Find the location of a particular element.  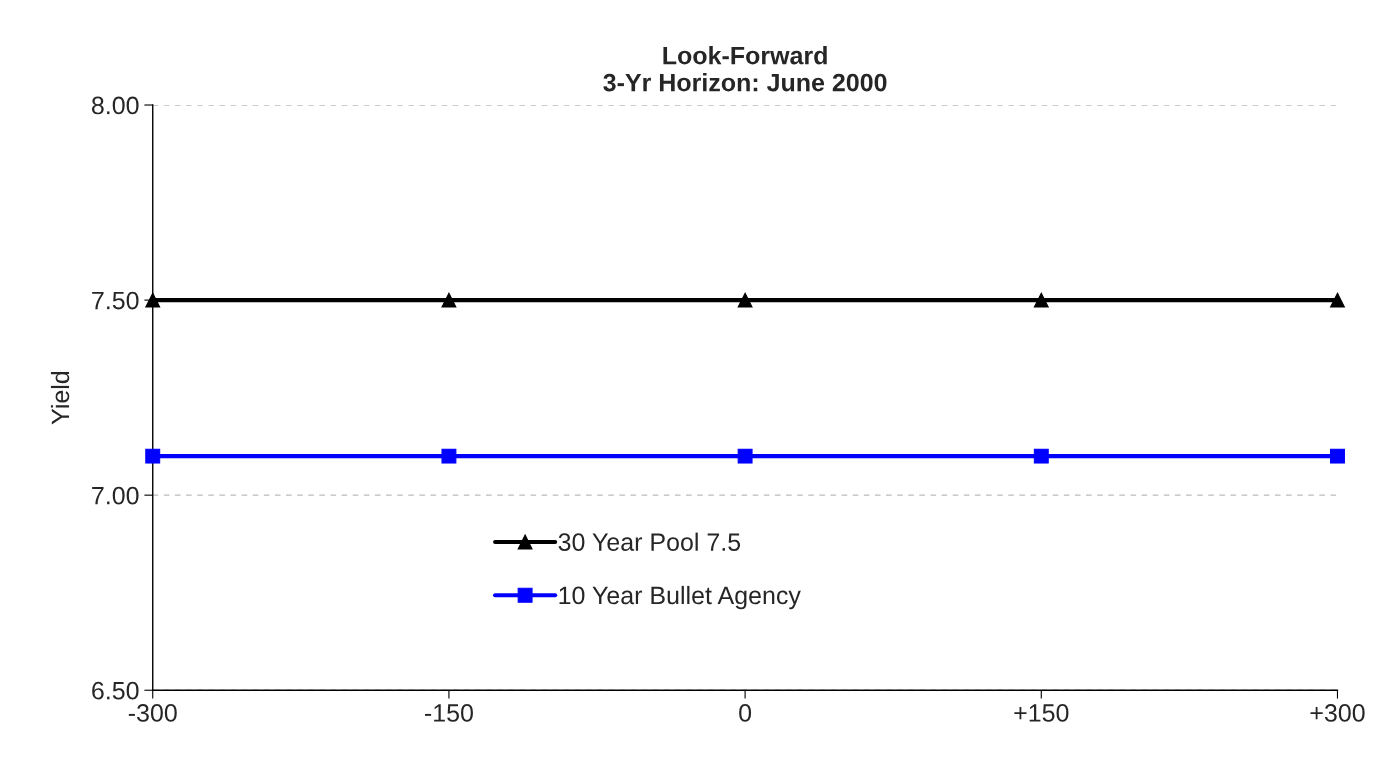

x-tick-label: -150 is located at coordinates (449, 713).